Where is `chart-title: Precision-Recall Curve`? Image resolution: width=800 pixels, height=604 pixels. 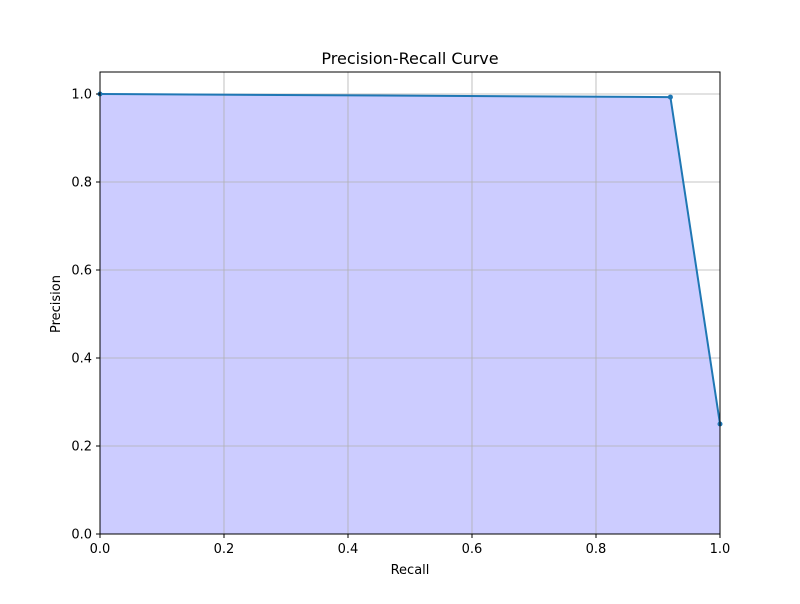 chart-title: Precision-Recall Curve is located at coordinates (409, 58).